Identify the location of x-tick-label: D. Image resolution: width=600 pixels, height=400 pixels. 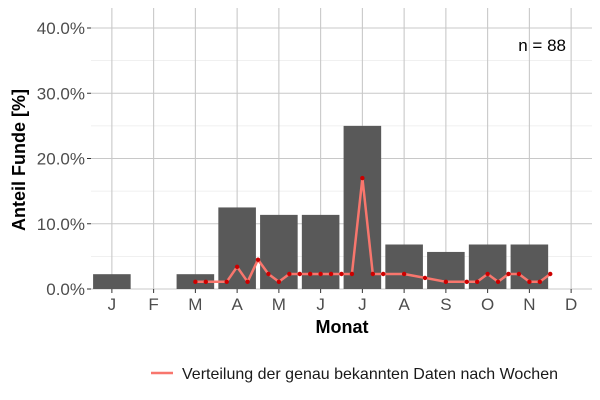
(571, 304).